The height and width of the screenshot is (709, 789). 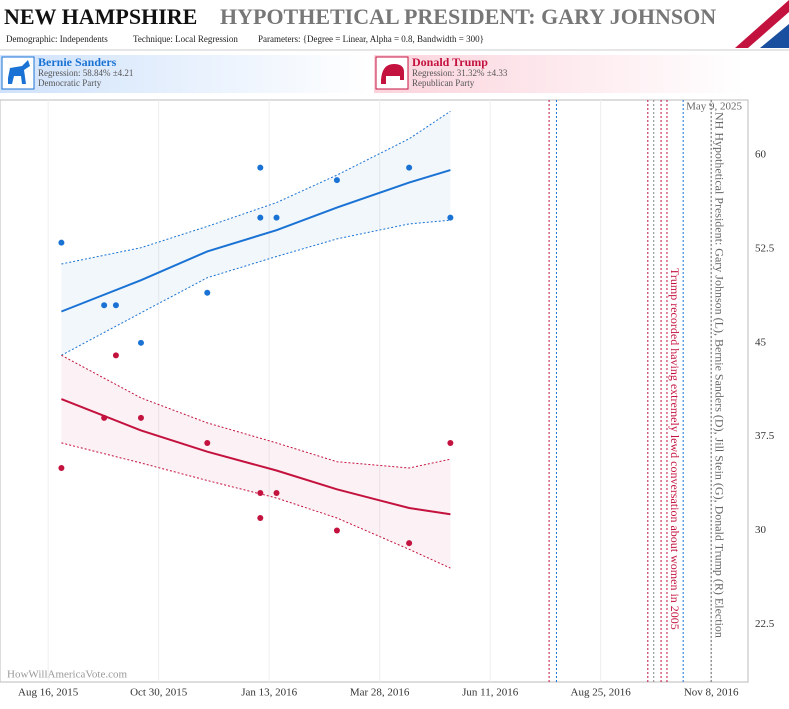 I want to click on x-tick-label: Mar 28, 2016, so click(x=380, y=693).